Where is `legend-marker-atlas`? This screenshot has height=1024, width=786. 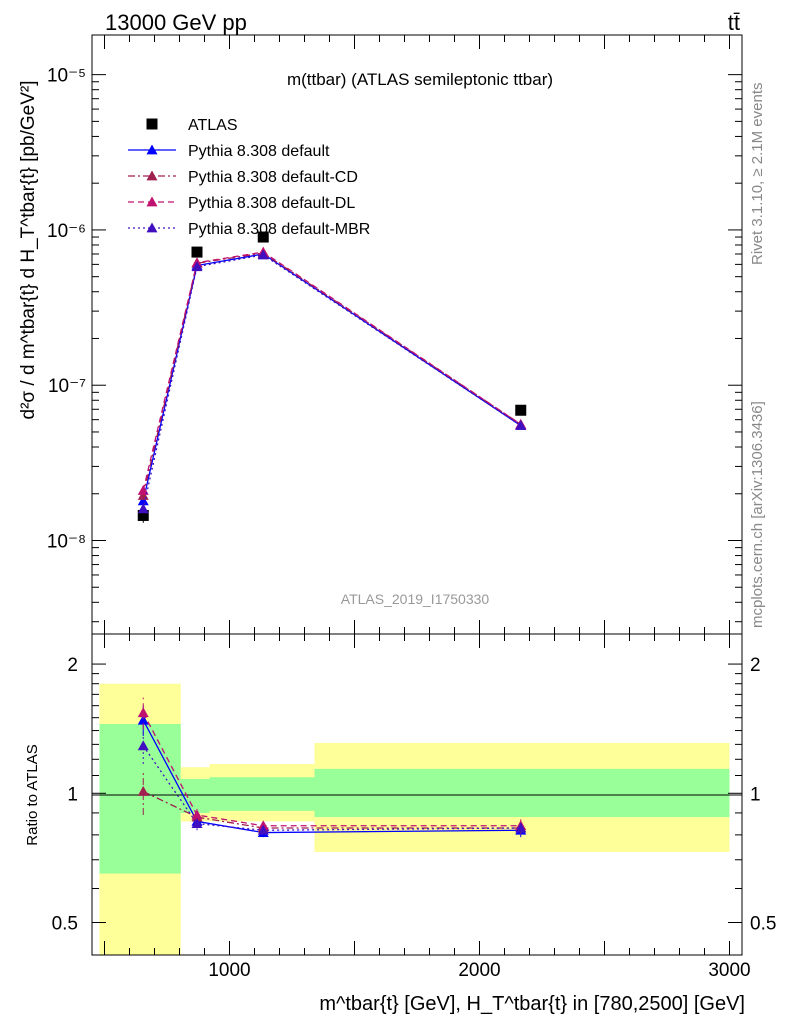
legend-marker-atlas is located at coordinates (152, 124).